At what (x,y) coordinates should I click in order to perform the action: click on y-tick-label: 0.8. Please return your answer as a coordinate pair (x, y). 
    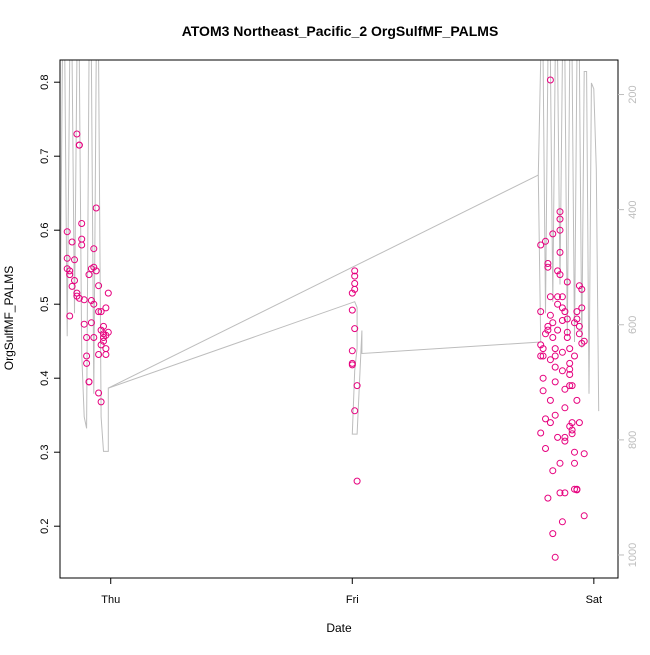
    Looking at the image, I should click on (45, 82).